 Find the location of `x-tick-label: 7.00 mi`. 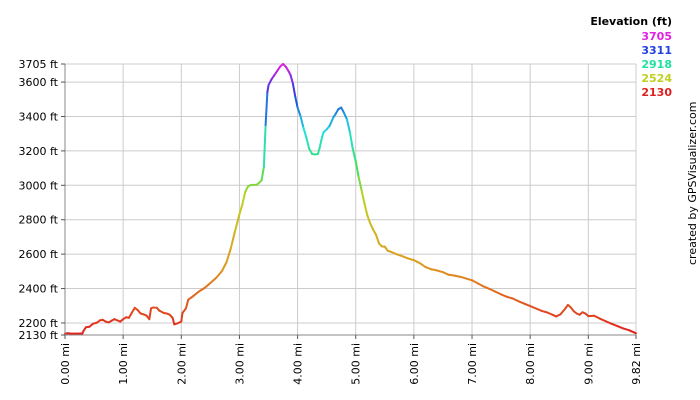

x-tick-label: 7.00 mi is located at coordinates (472, 364).